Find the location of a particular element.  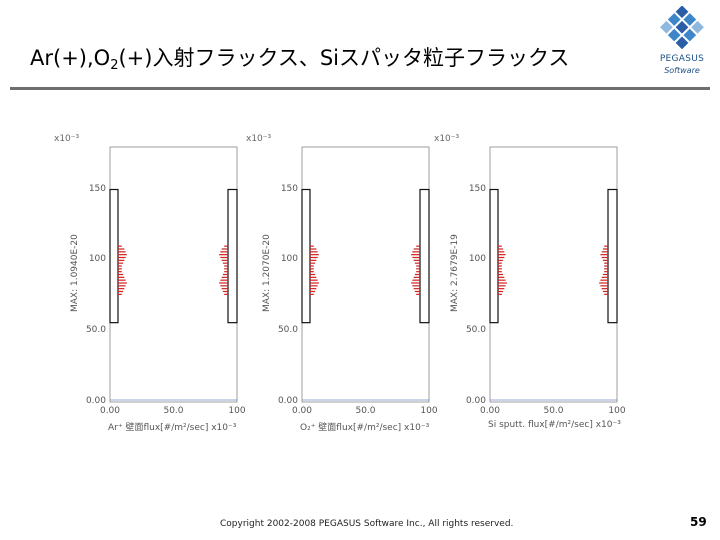

x-axis-label: Si sputt. flux[#/m²/sec] x10⁻³ is located at coordinates (554, 425).